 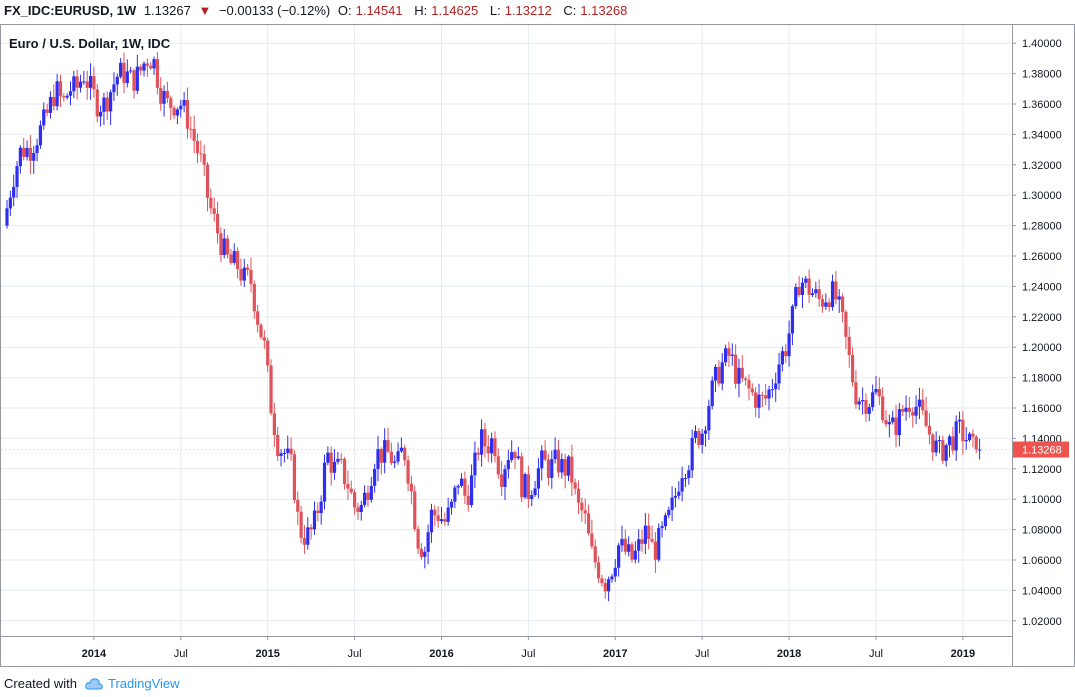 What do you see at coordinates (1042, 227) in the screenshot?
I see `y-tick-label: 1.28000` at bounding box center [1042, 227].